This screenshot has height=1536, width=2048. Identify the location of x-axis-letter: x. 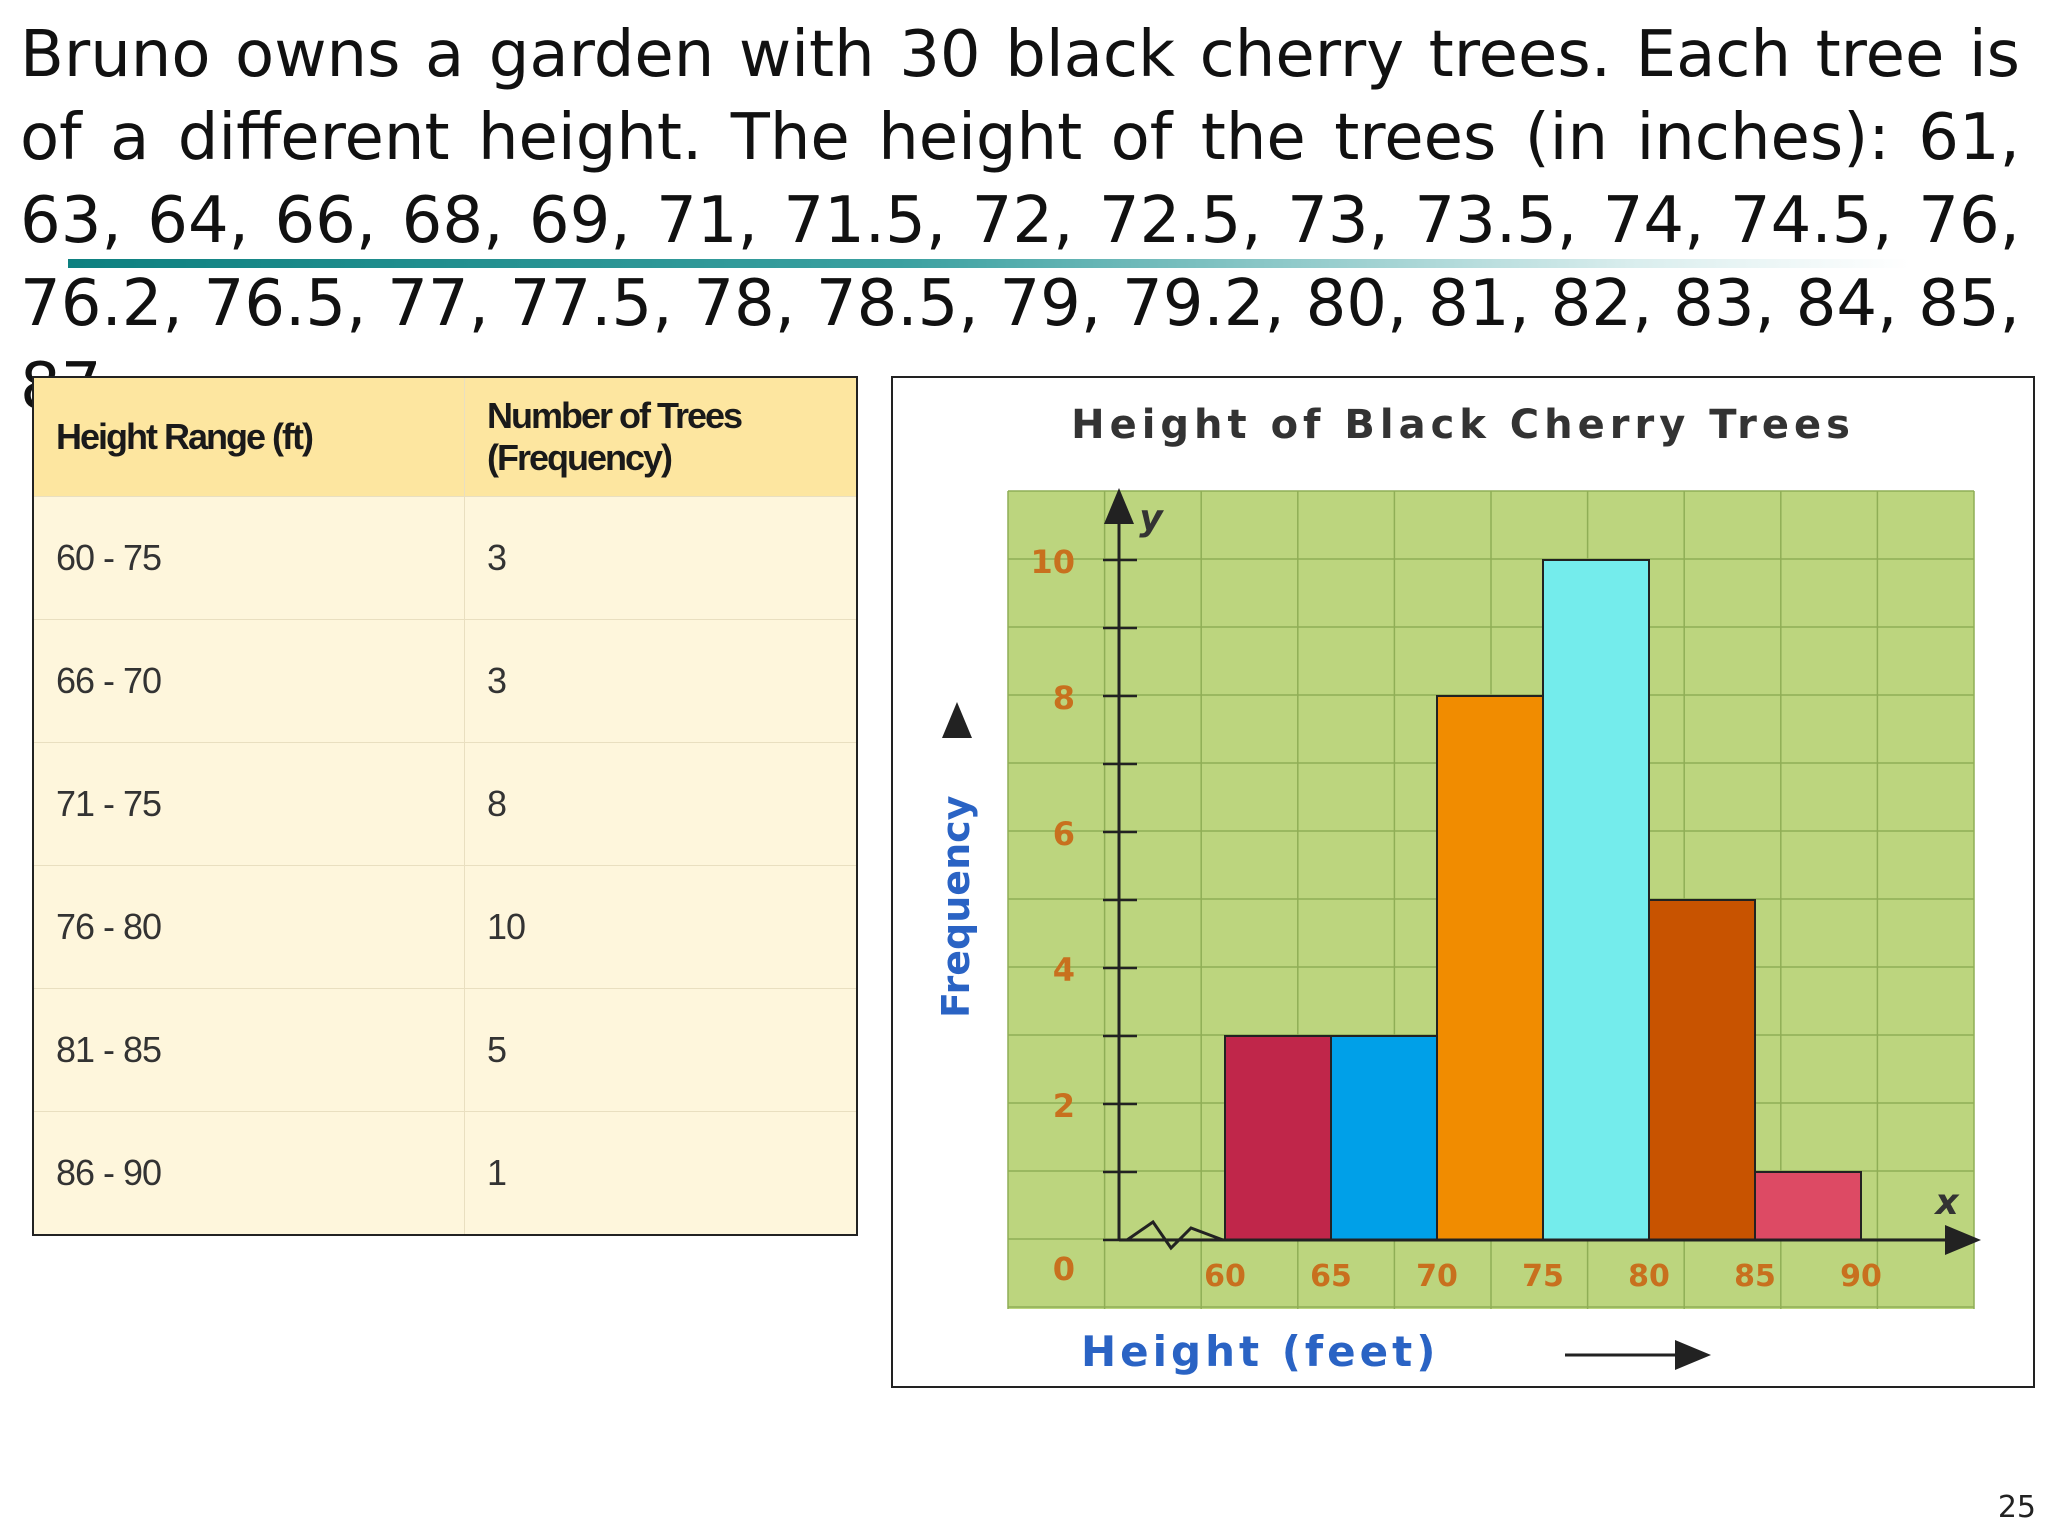
(1946, 1202).